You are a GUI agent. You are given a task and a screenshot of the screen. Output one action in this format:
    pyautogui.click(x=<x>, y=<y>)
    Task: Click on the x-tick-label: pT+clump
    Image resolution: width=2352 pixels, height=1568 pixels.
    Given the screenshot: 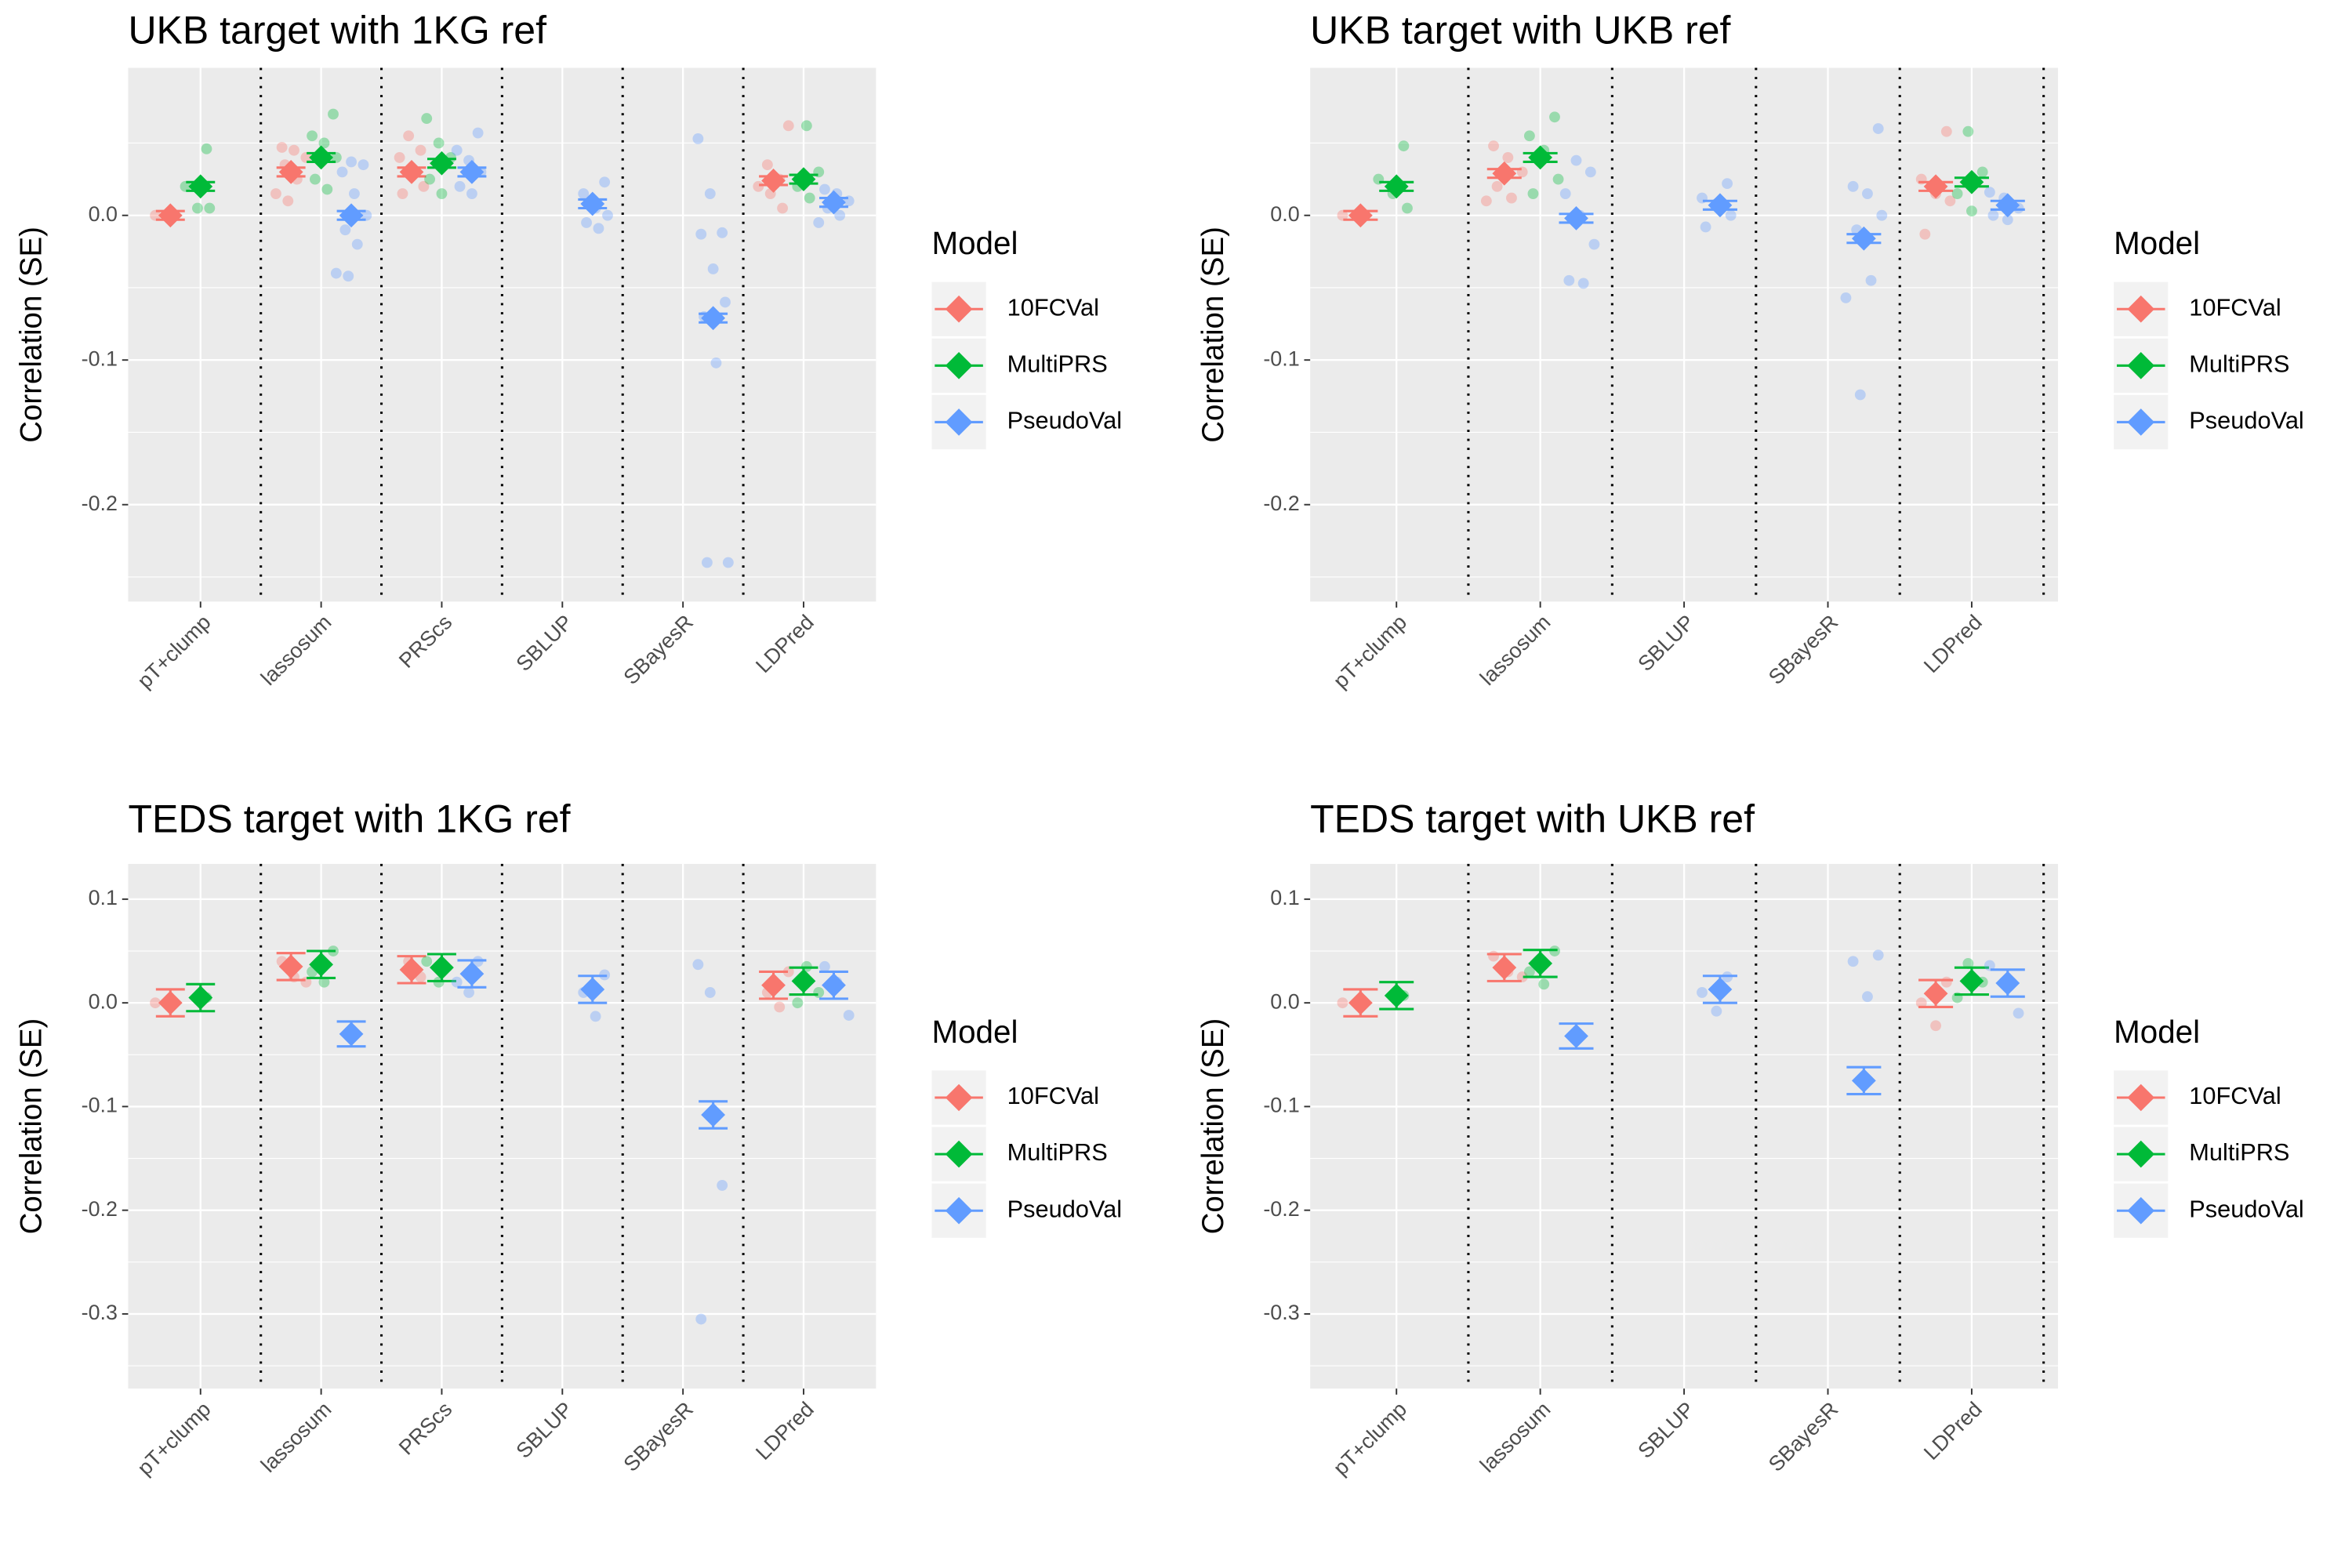 What is the action you would take?
    pyautogui.click(x=1370, y=1438)
    